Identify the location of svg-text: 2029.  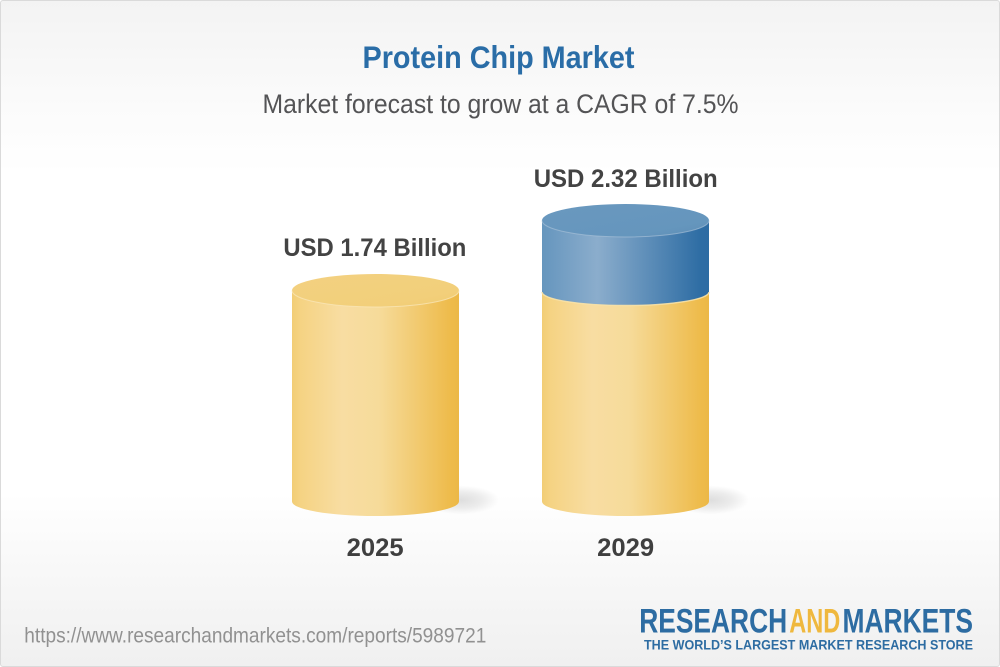
(625, 548).